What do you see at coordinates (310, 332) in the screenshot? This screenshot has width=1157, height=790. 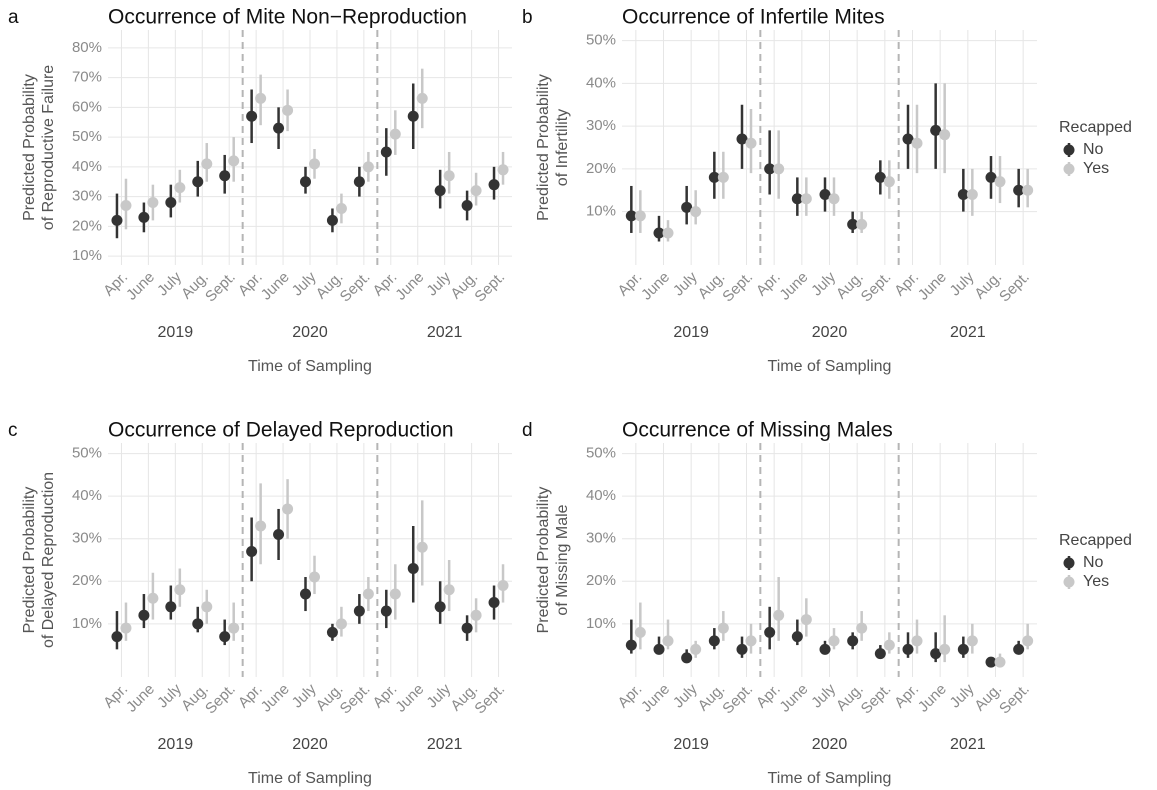 I see `year-label: 2020` at bounding box center [310, 332].